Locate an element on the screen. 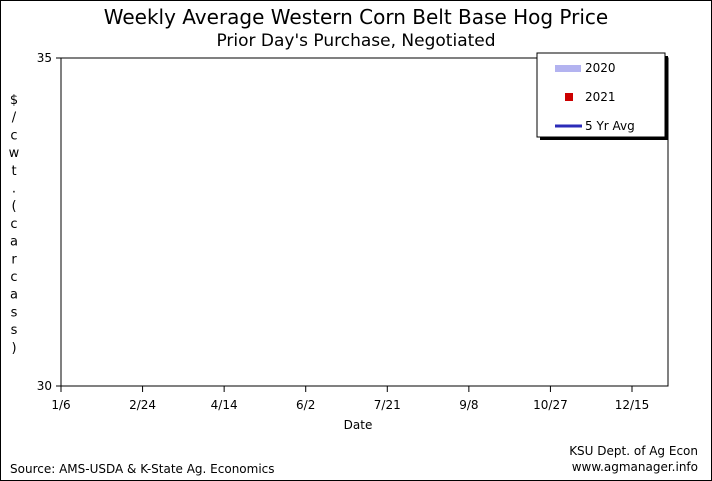 The image size is (712, 481). y-axis: 30 35 is located at coordinates (49, 222).